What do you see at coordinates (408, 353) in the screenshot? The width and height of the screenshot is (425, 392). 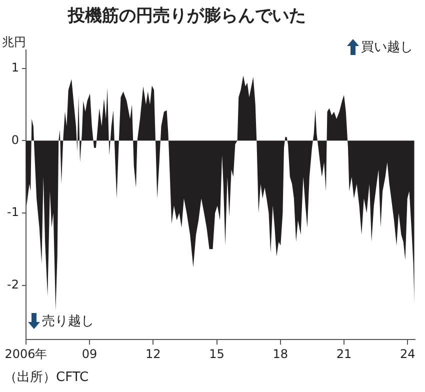 I see `x-tick-label: 24` at bounding box center [408, 353].